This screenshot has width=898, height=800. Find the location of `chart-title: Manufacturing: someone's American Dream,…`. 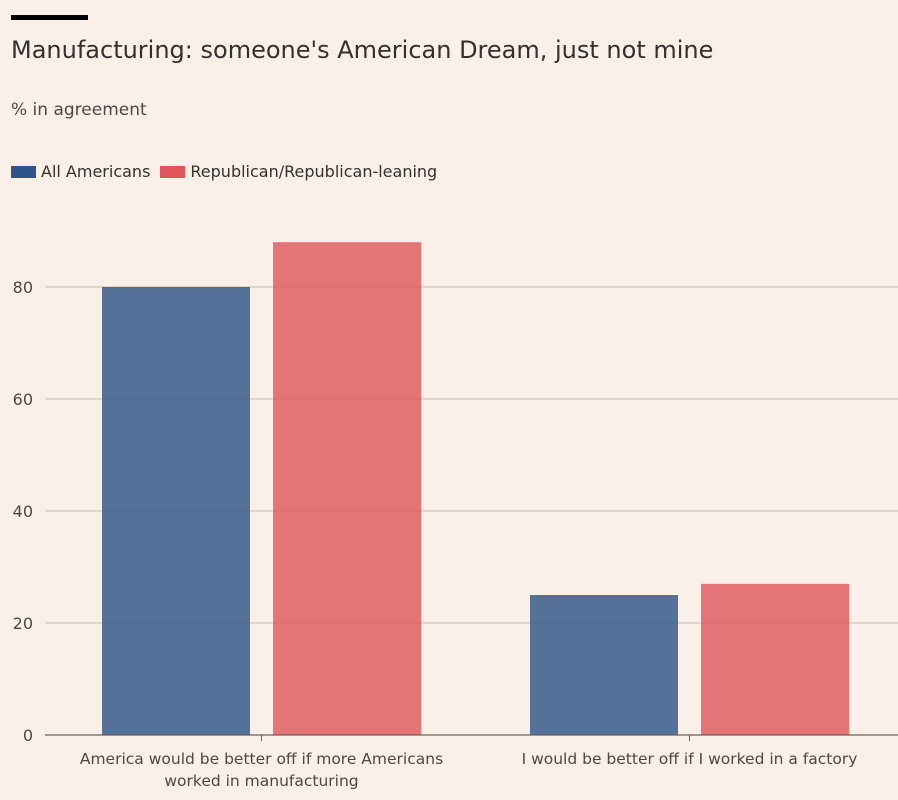

chart-title: Manufacturing: someone's American Dream,… is located at coordinates (362, 50).